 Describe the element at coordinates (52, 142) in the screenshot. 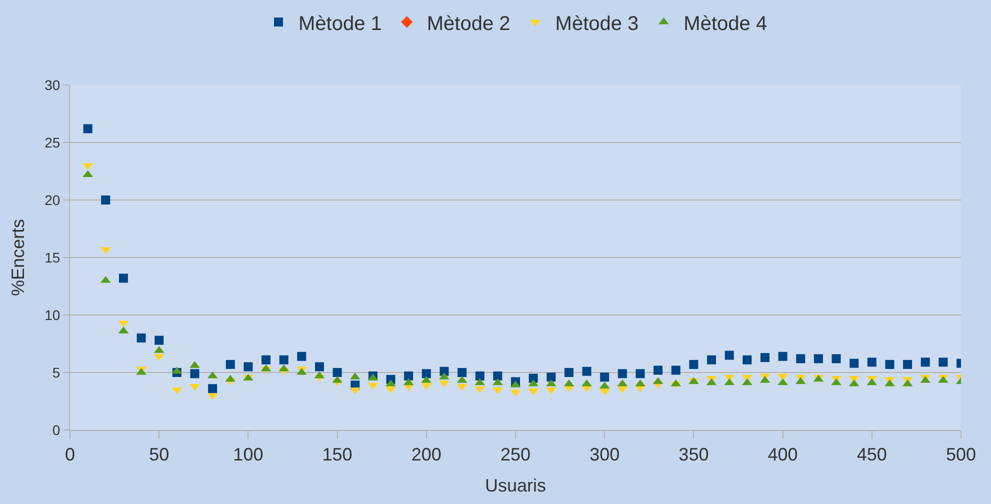

I see `y-tick-label: 25` at that location.